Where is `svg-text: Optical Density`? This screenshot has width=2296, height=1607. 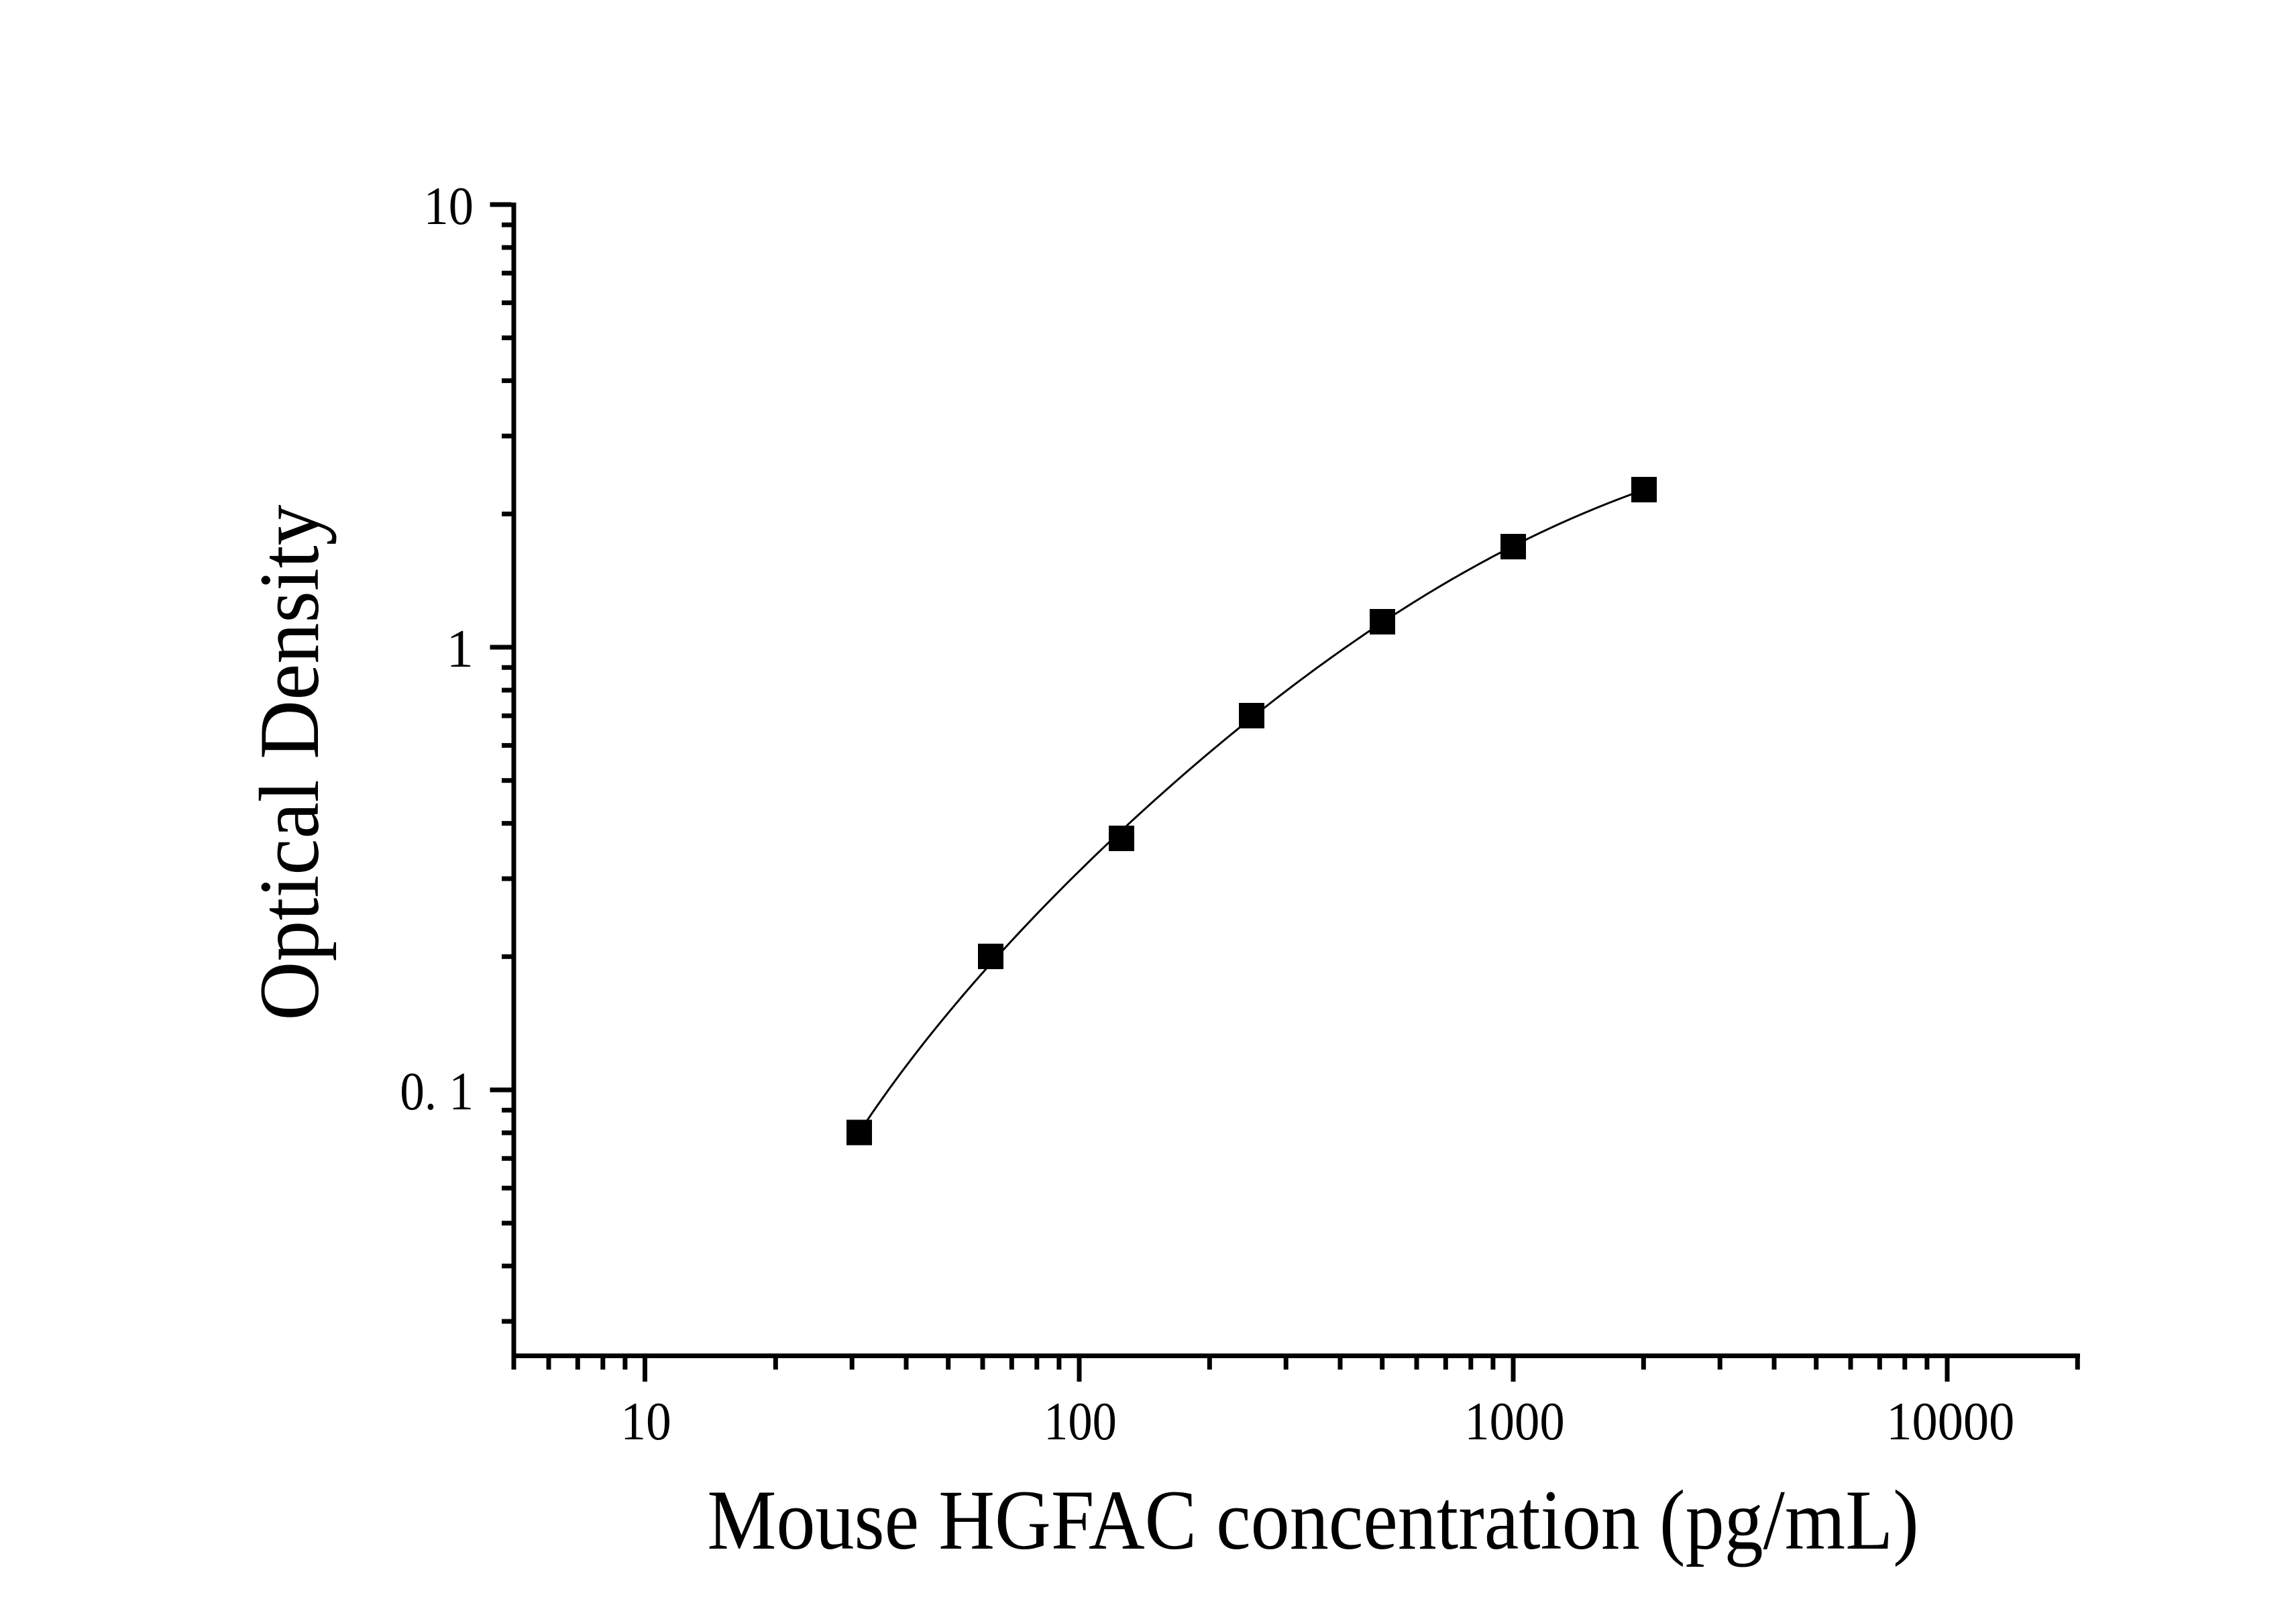
svg-text: Optical Density is located at coordinates (290, 762).